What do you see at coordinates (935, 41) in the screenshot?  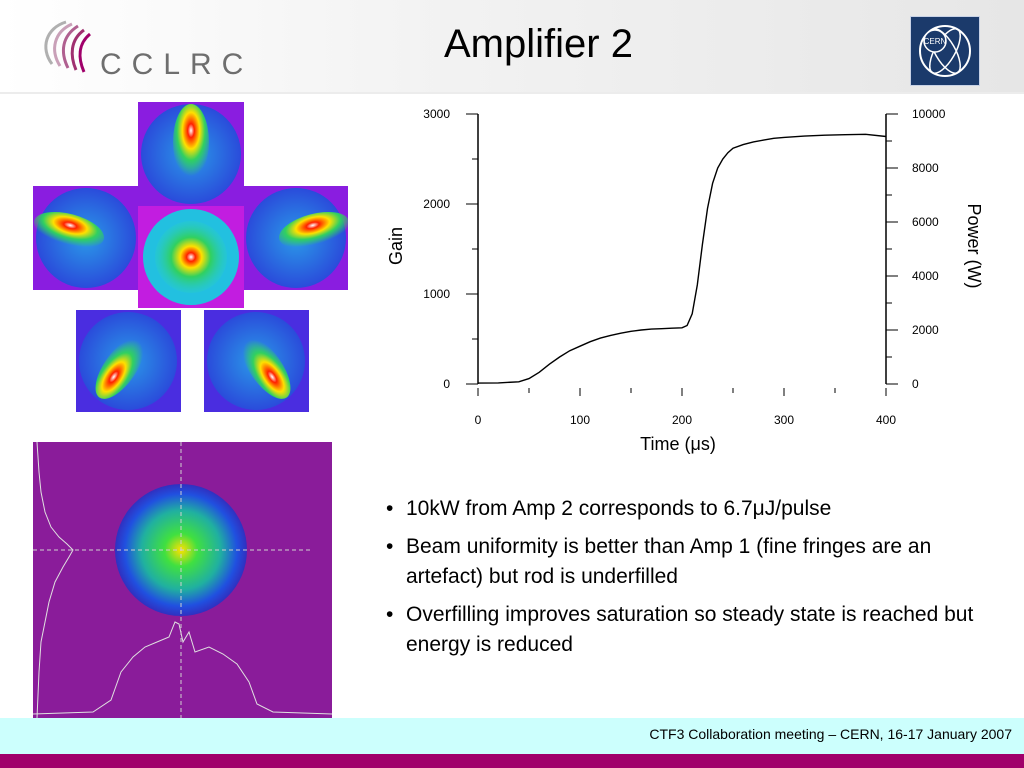 I see `cern-logo-text: CERN` at bounding box center [935, 41].